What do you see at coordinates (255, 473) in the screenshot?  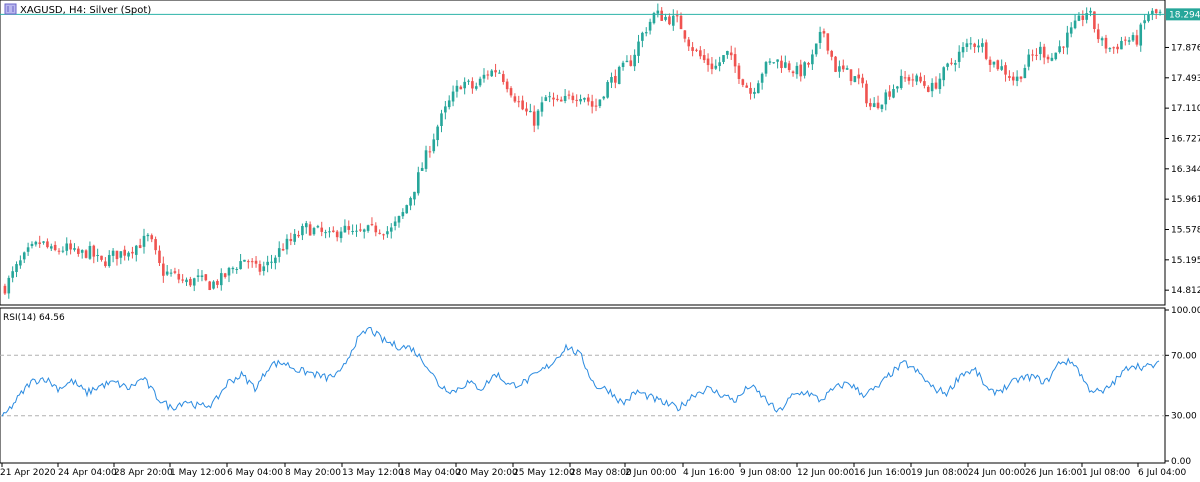 I see `time-tick-label: 6 May 04:00` at bounding box center [255, 473].